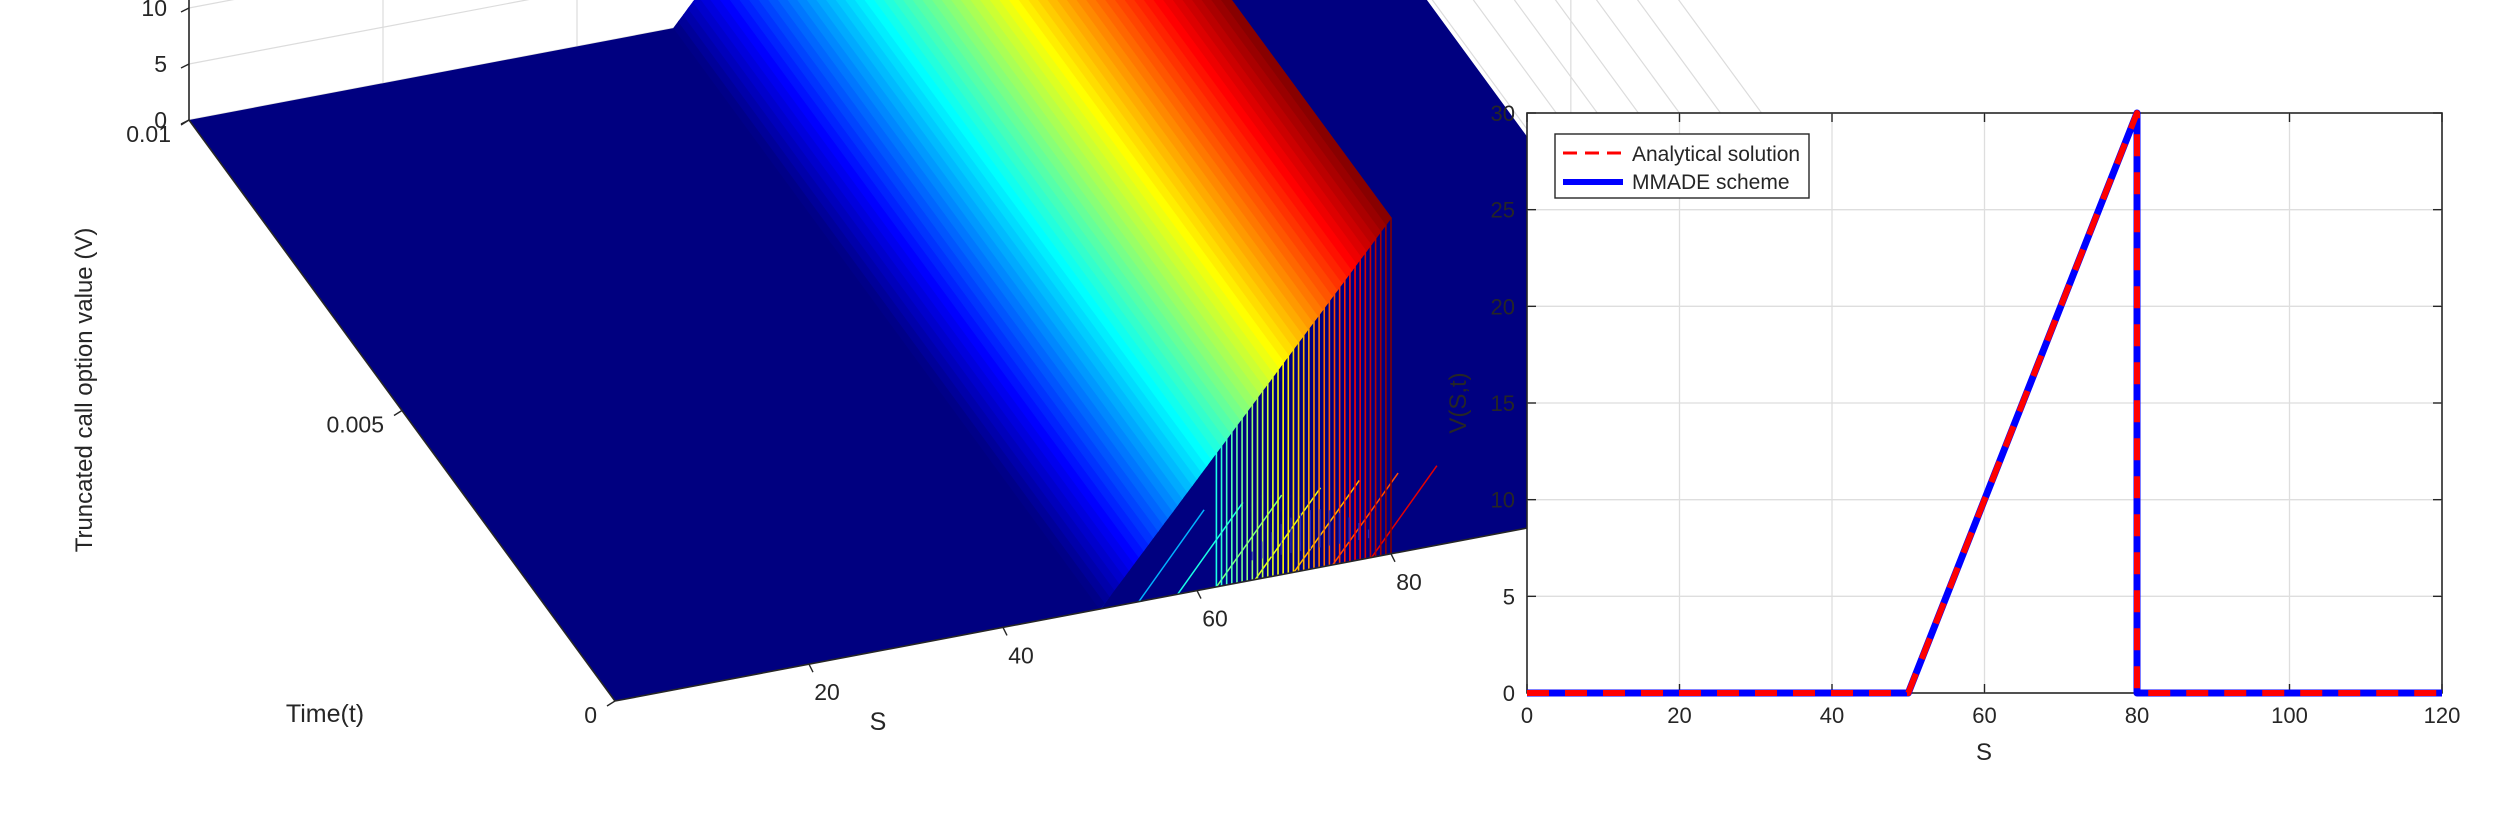 The image size is (2501, 815). I want to click on line-y-tick-label: 25, so click(1503, 210).